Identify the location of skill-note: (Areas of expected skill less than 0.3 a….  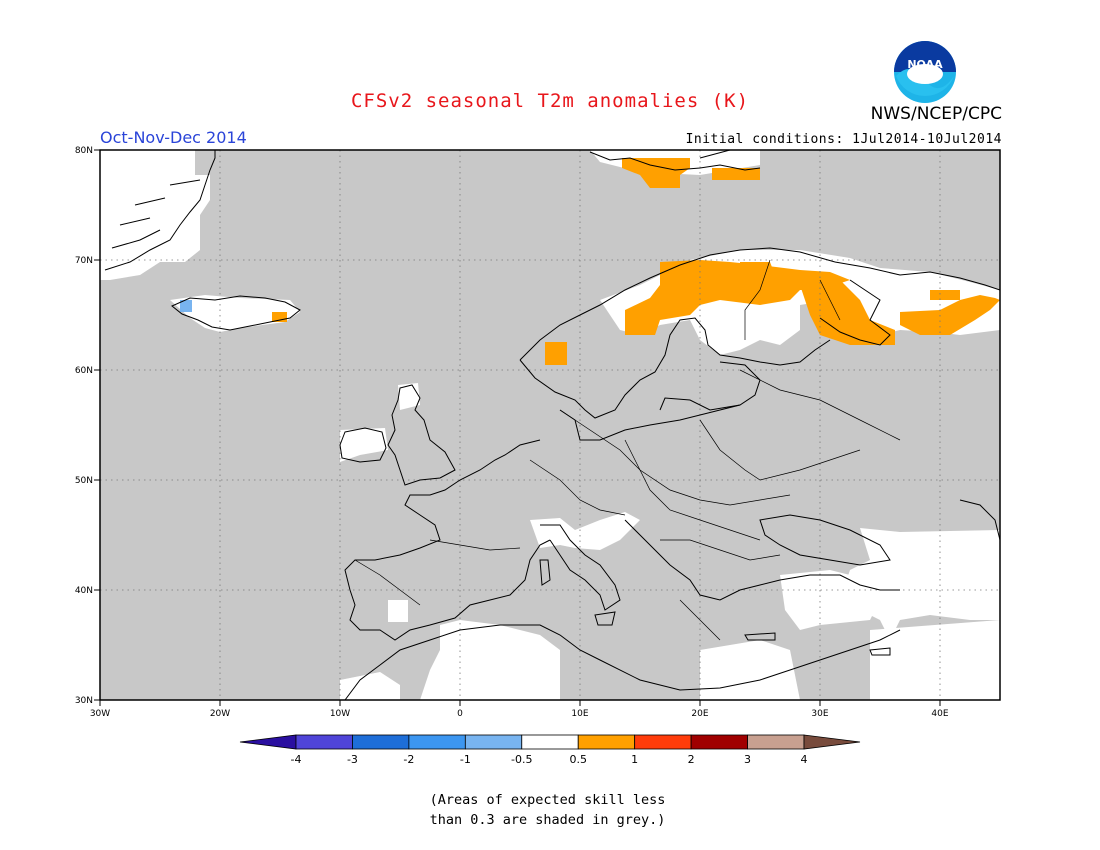
(550, 810).